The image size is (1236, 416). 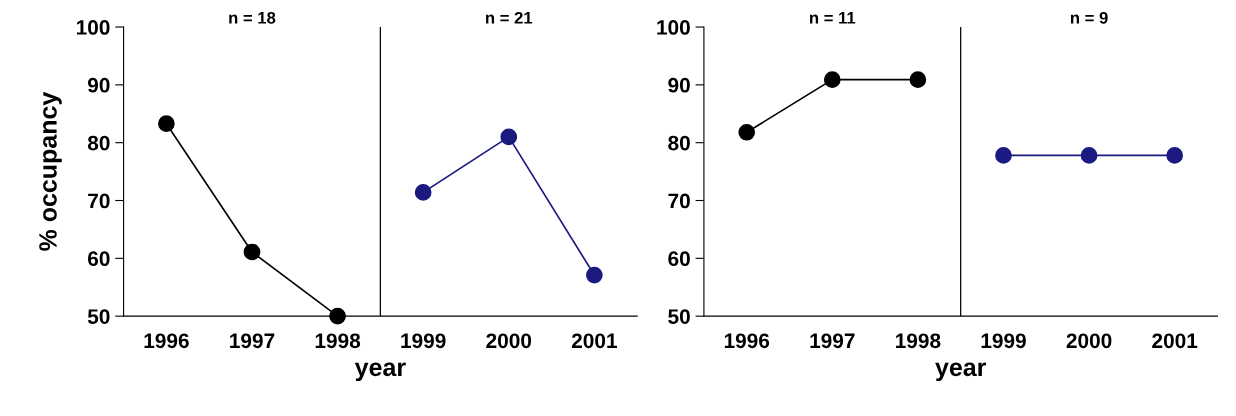 I want to click on text: n = 21, so click(x=509, y=17).